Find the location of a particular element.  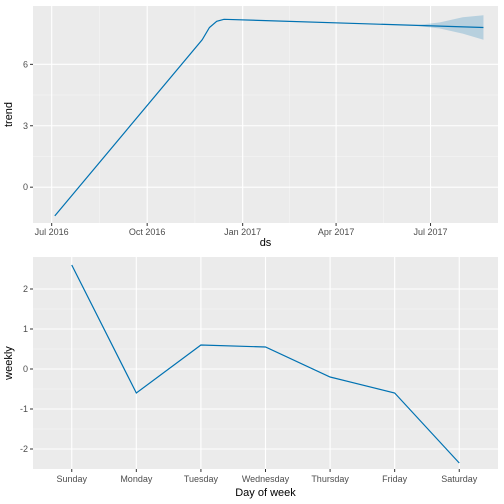

y-axis-title: trend is located at coordinates (9, 114).